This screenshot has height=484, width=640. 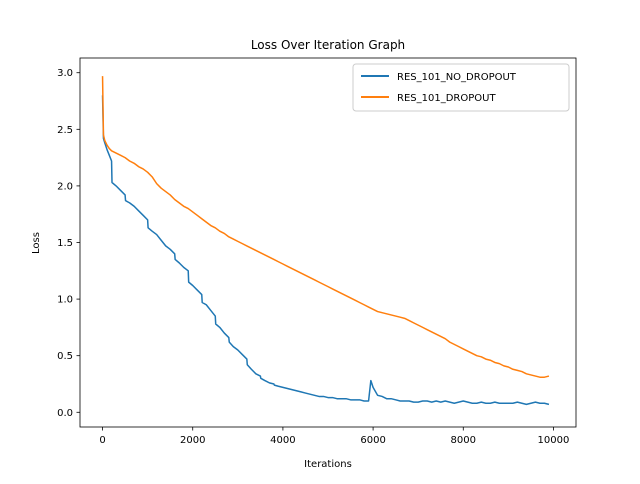 I want to click on y-tick-label: 3.0, so click(x=65, y=73).